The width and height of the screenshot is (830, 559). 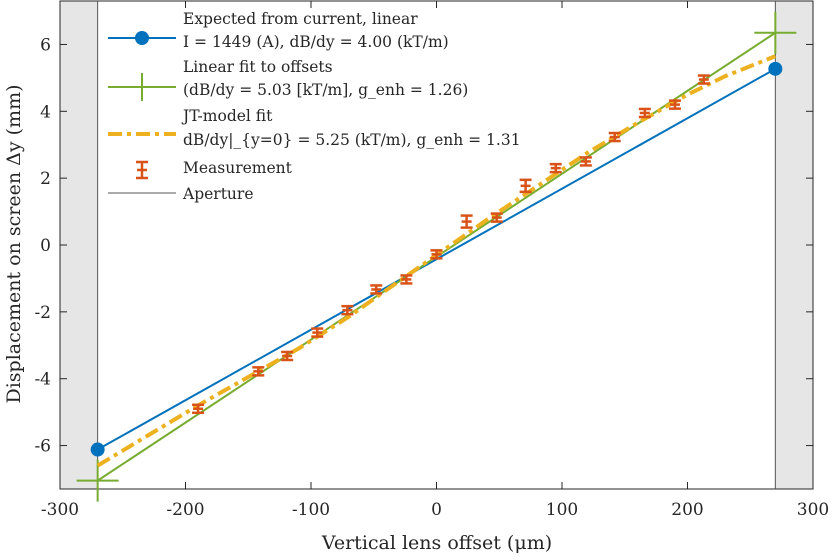 What do you see at coordinates (227, 116) in the screenshot?
I see `legend-jtfit-line1: JT-model fit` at bounding box center [227, 116].